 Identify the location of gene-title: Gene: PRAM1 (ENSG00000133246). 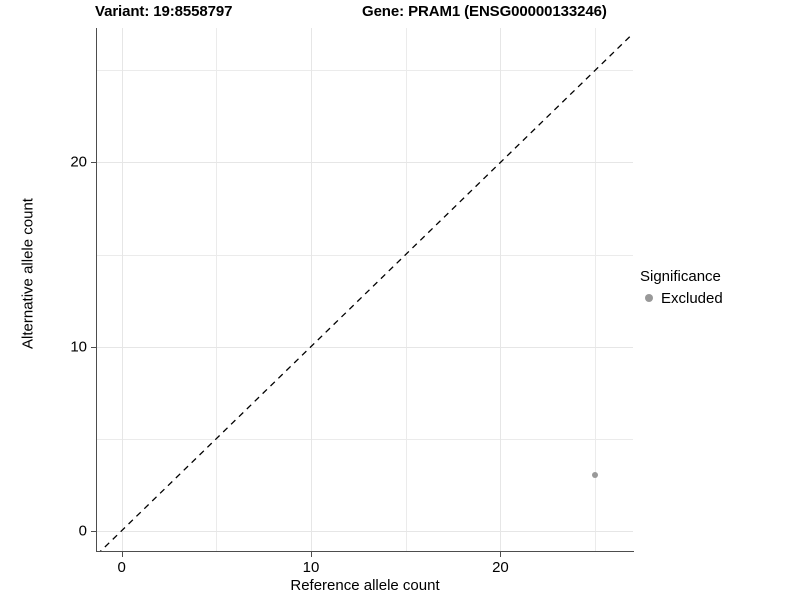
(484, 11).